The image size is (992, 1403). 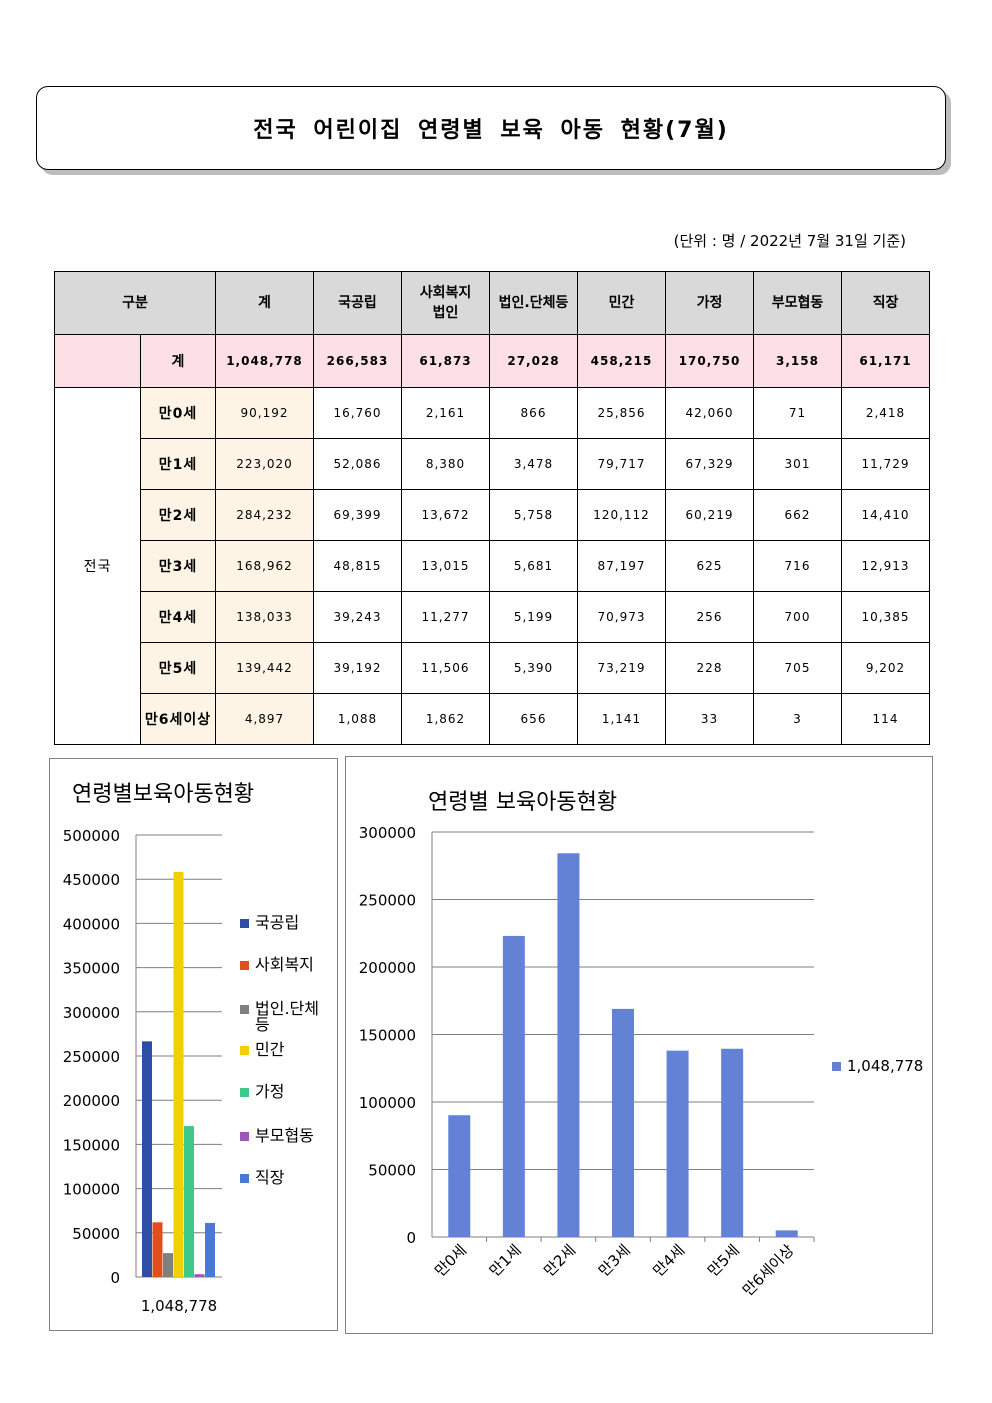 I want to click on header-cell: 계, so click(x=264, y=303).